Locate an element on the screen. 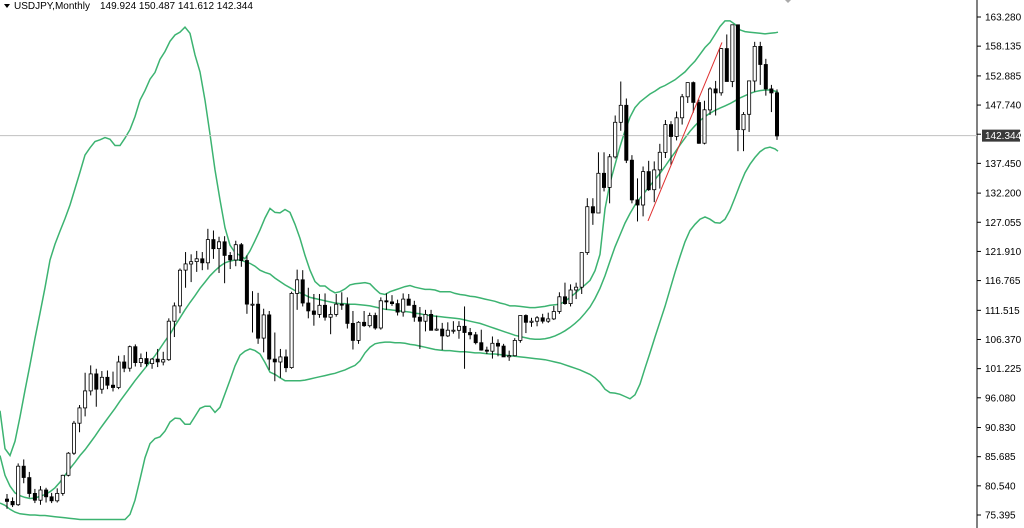  collapse-triangle-icon is located at coordinates (7, 6).